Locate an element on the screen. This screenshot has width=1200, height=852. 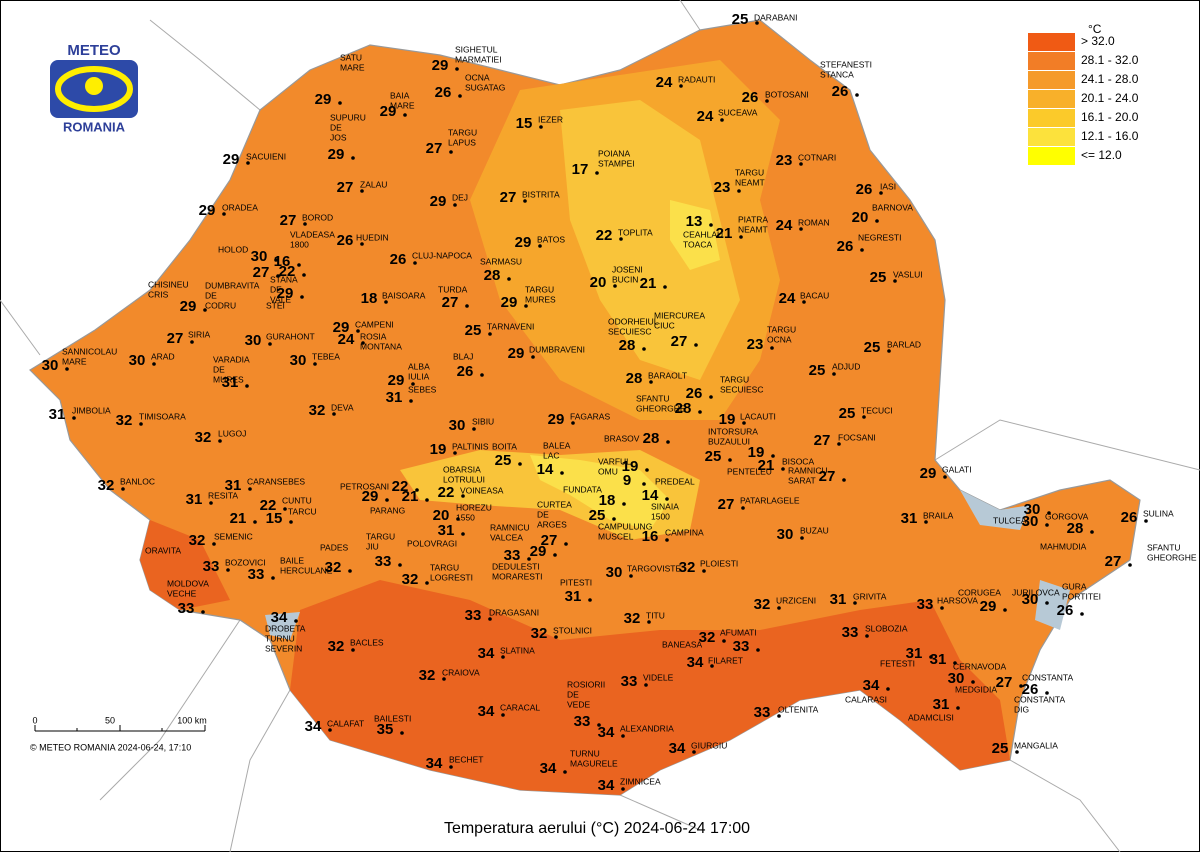
legend-label: 12.1 - 16.0 is located at coordinates (1110, 136).